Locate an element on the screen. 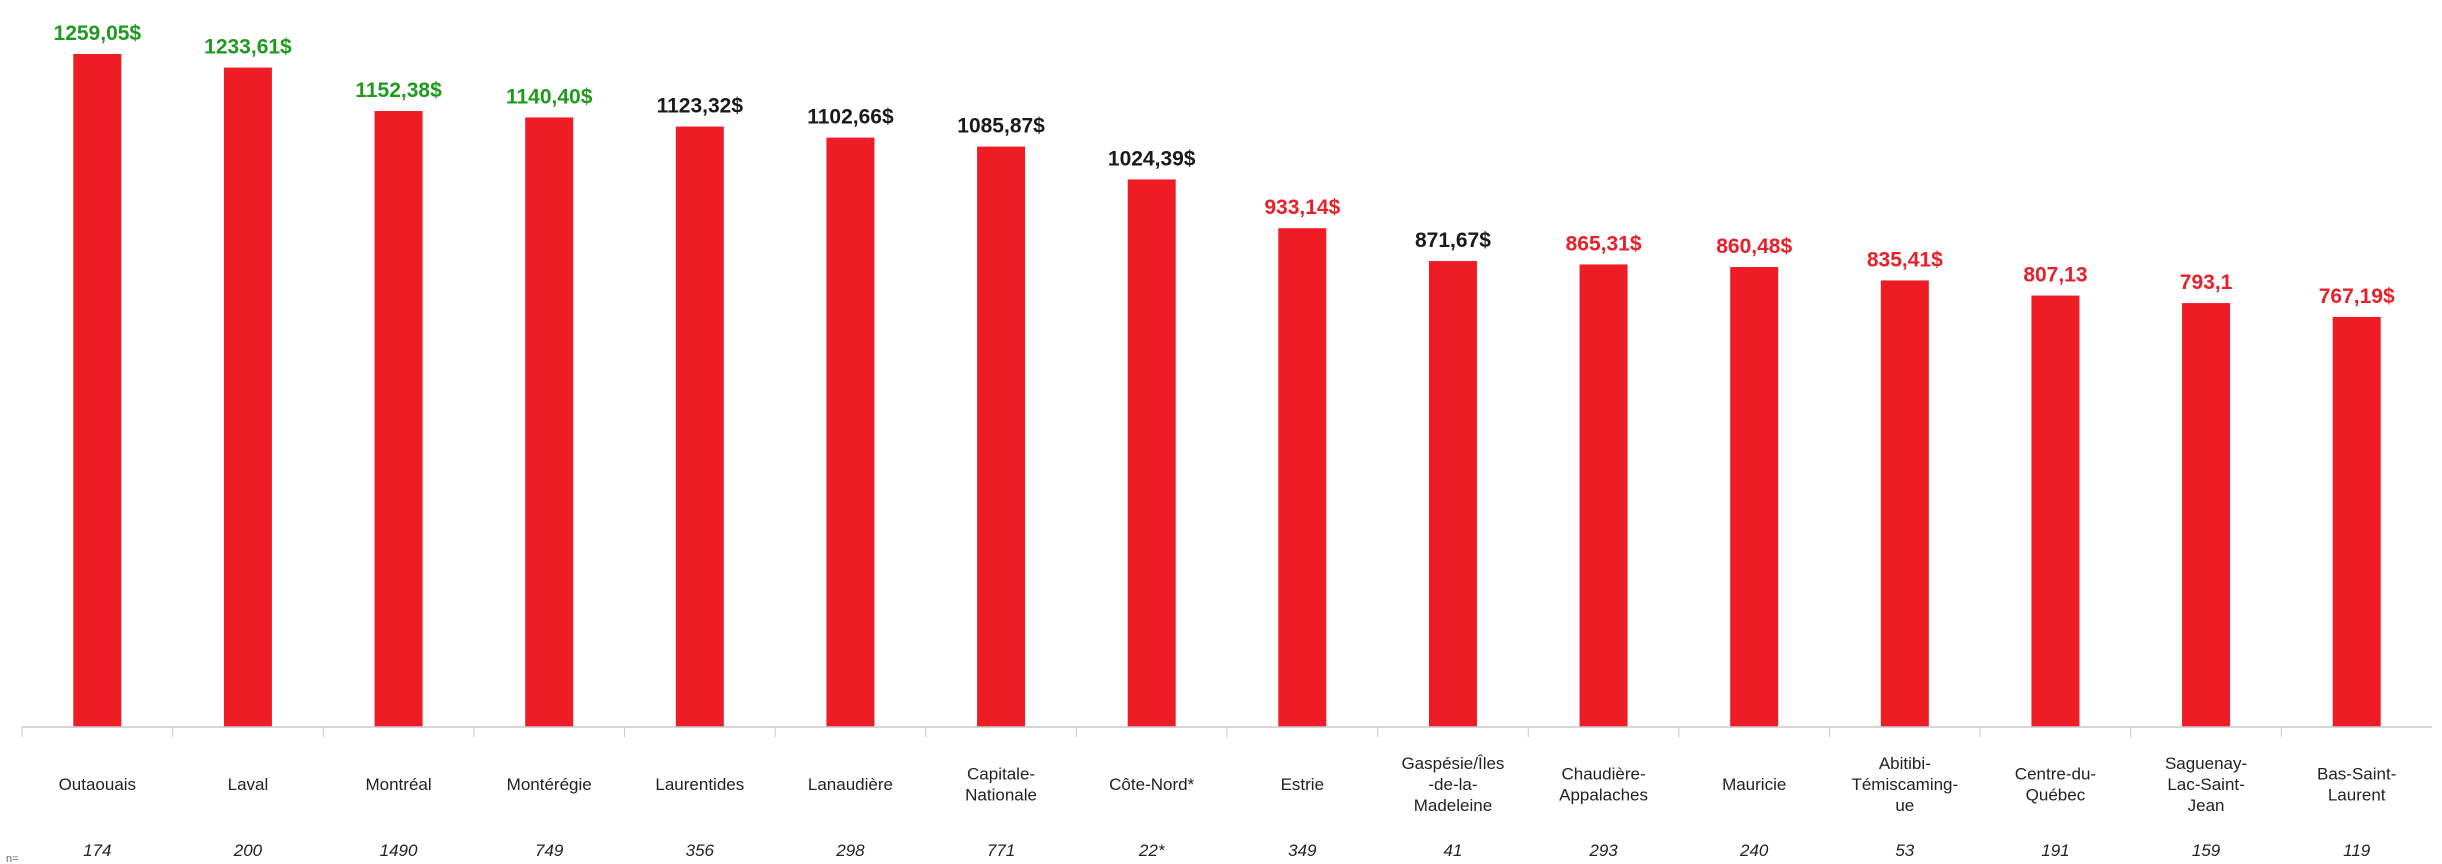 This screenshot has width=2442, height=864. category-label: Laval is located at coordinates (248, 784).